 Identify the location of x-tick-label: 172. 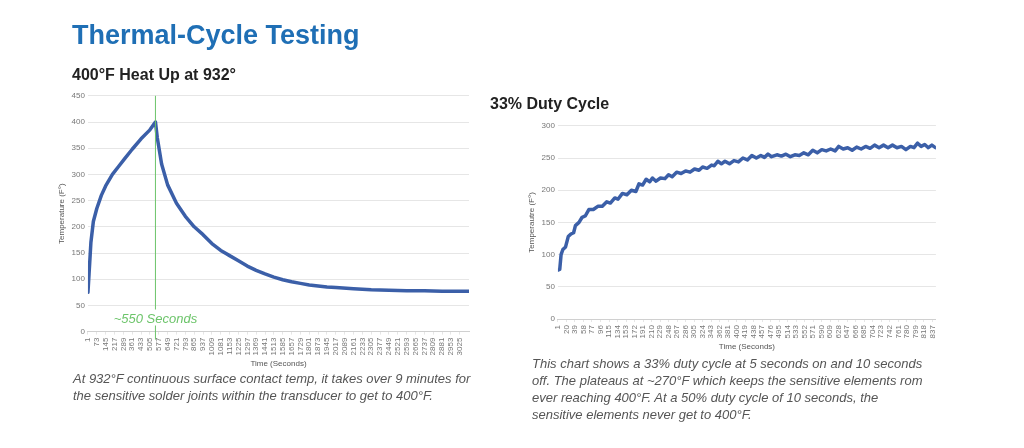
(634, 331).